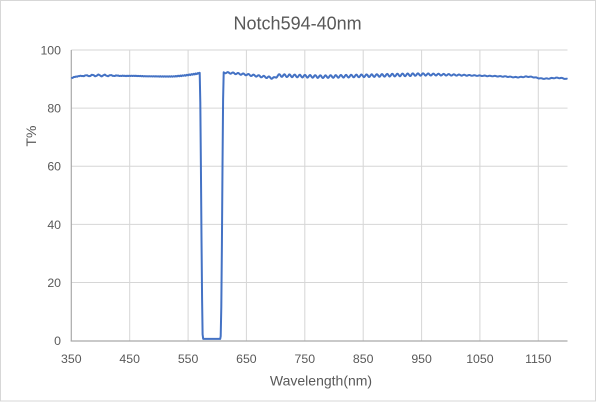 The image size is (600, 410). What do you see at coordinates (54, 283) in the screenshot?
I see `svg-text: 20` at bounding box center [54, 283].